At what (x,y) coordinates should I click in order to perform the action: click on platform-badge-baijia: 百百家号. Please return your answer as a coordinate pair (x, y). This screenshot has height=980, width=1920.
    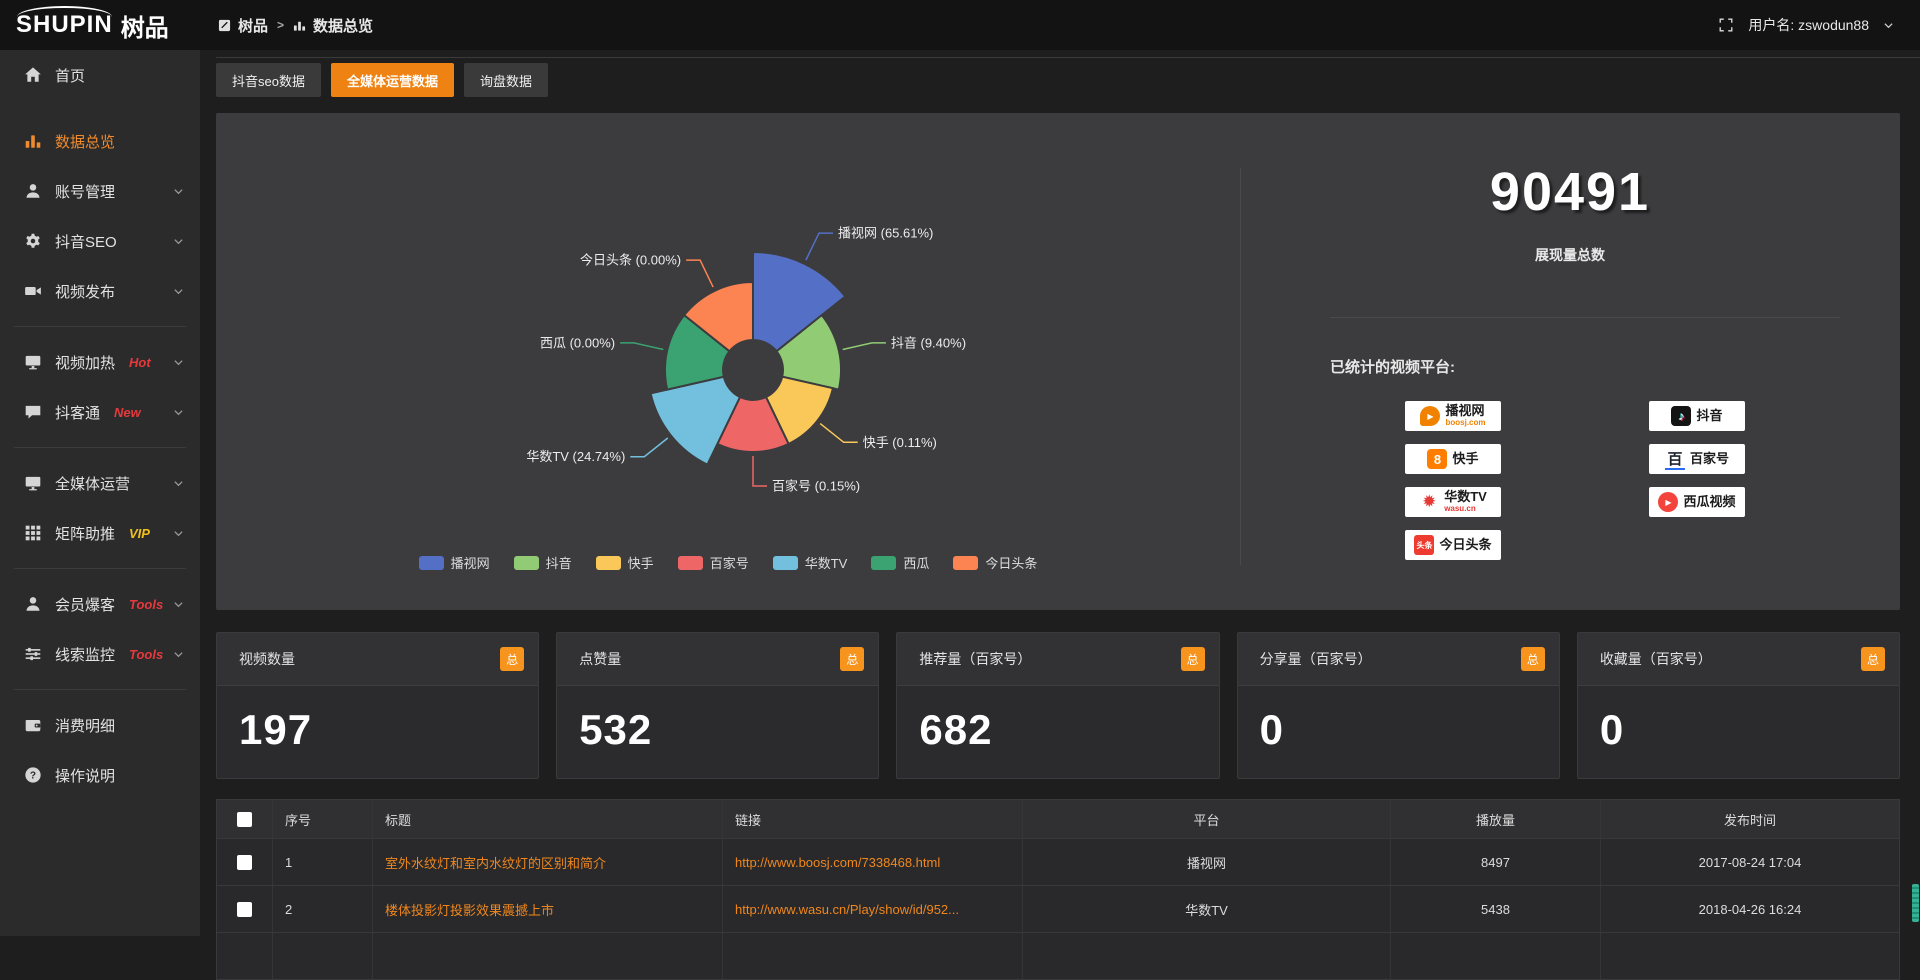
    Looking at the image, I should click on (1697, 459).